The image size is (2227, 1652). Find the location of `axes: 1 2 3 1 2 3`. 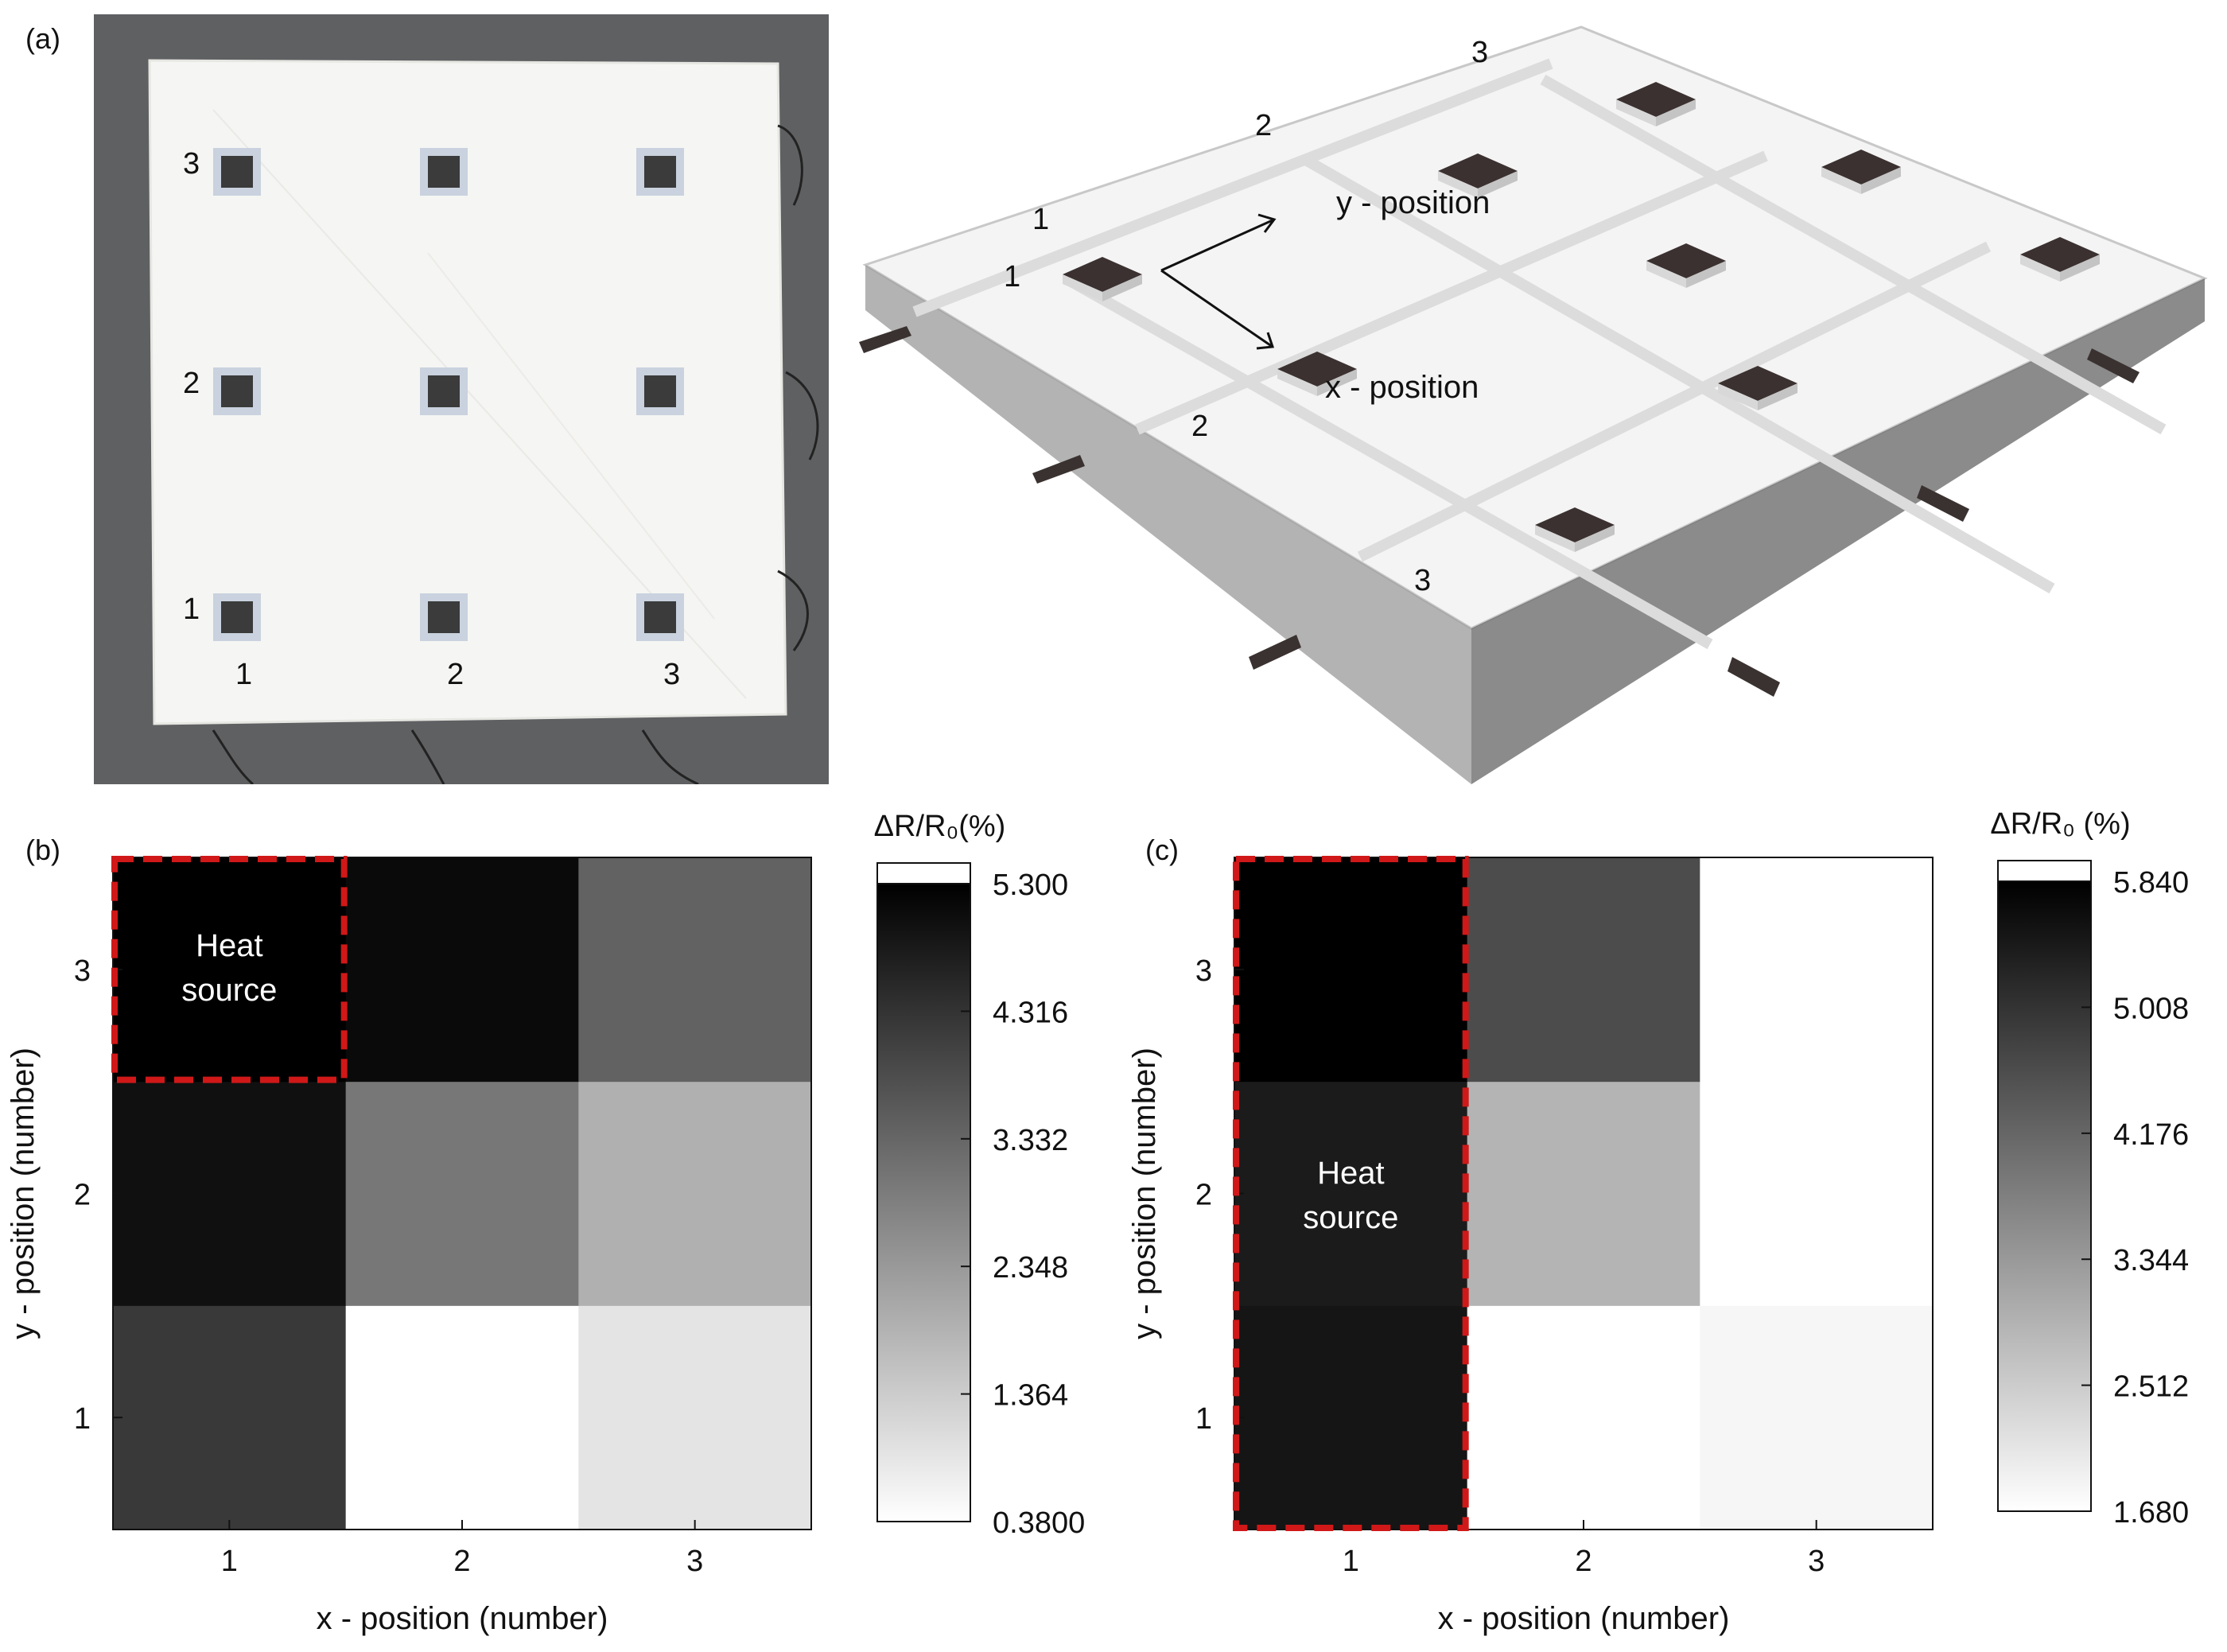

axes: 1 2 3 1 2 3 is located at coordinates (388, 1266).